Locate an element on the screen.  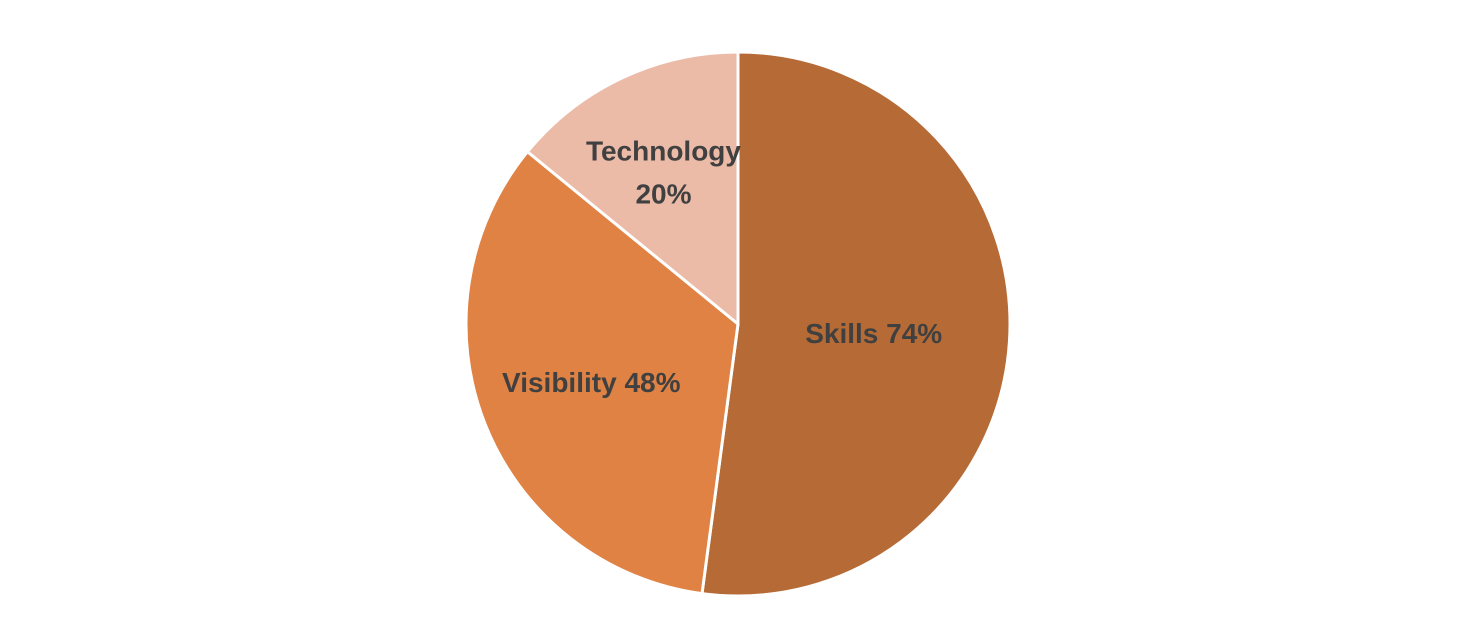
data-label-technology: Technology 20% is located at coordinates (663, 173).